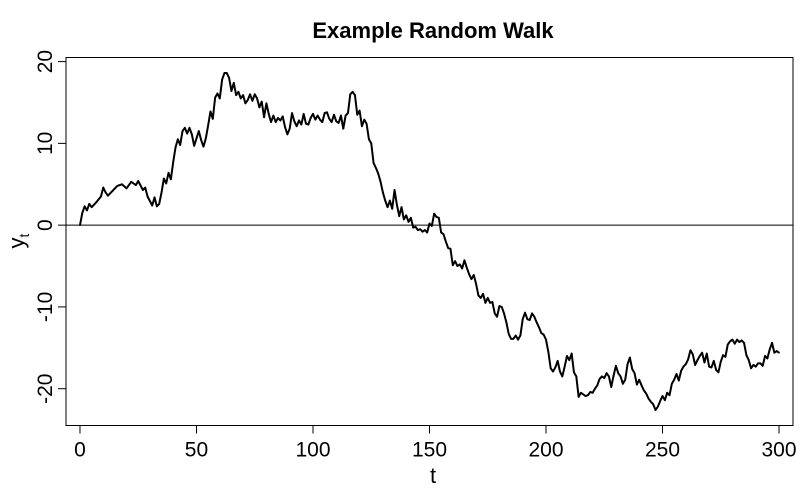 The height and width of the screenshot is (500, 809). I want to click on y-axis: -20 -10 0 10 20, so click(50, 227).